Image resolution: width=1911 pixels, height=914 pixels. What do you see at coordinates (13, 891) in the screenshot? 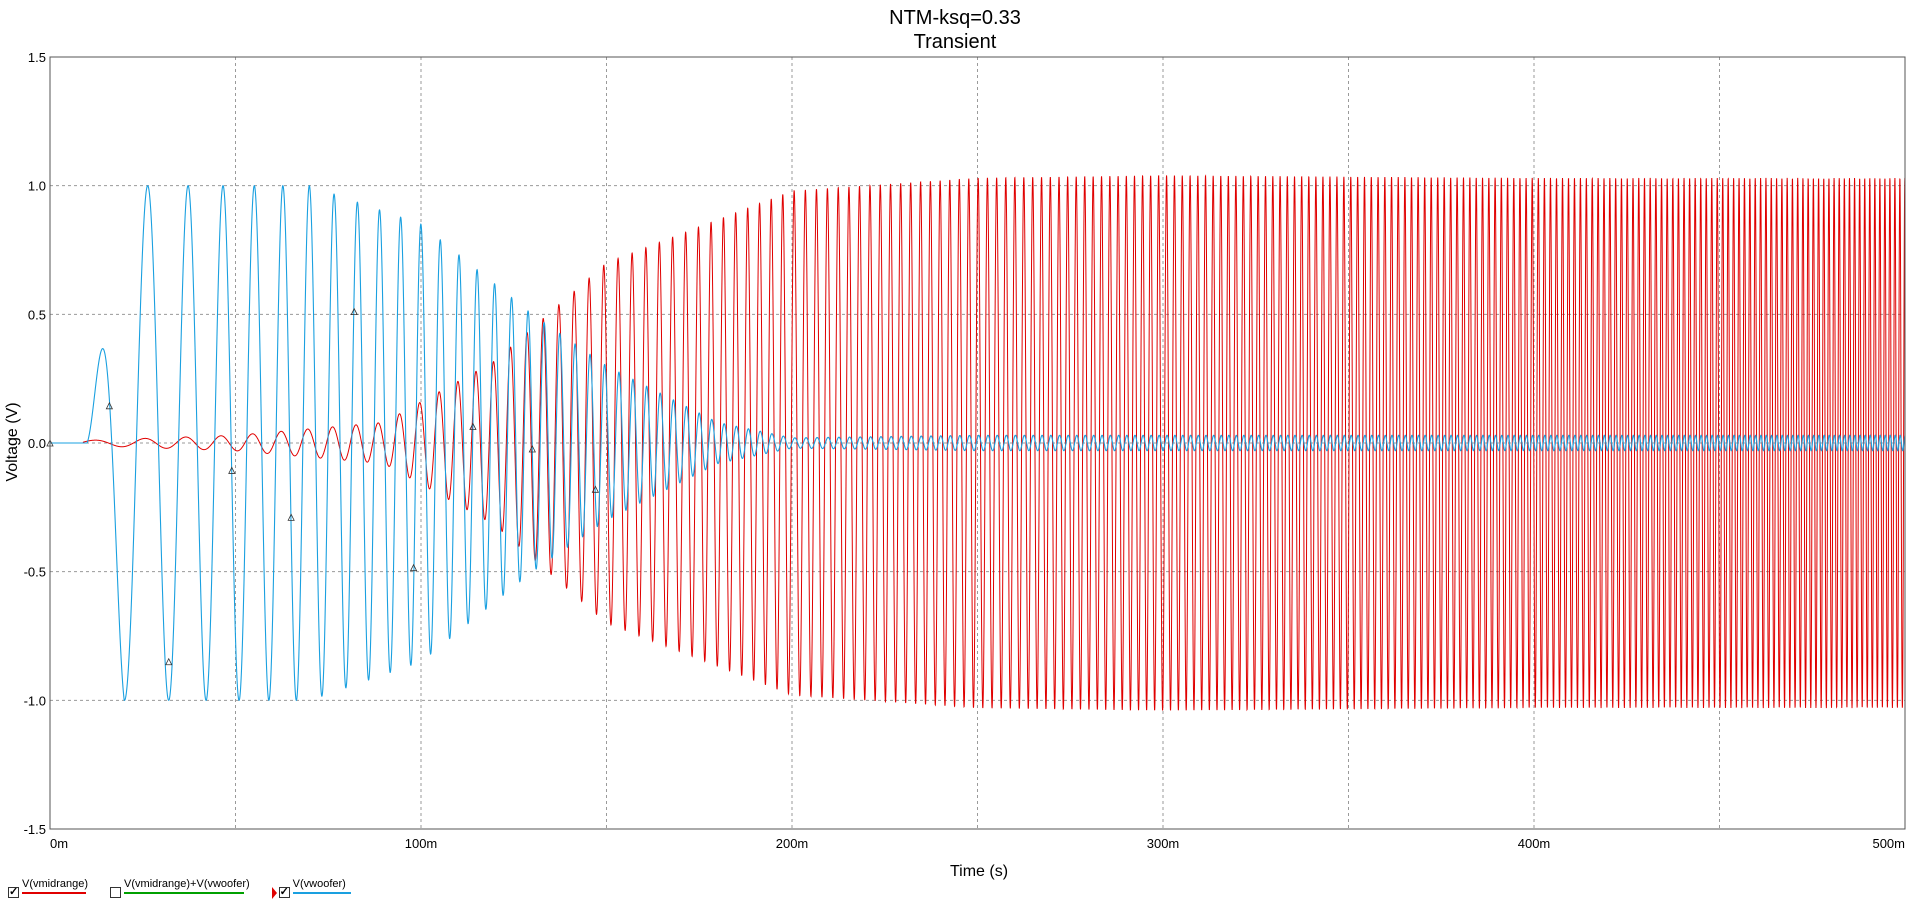
I see `legend-checkbox-vmidrange` at bounding box center [13, 891].